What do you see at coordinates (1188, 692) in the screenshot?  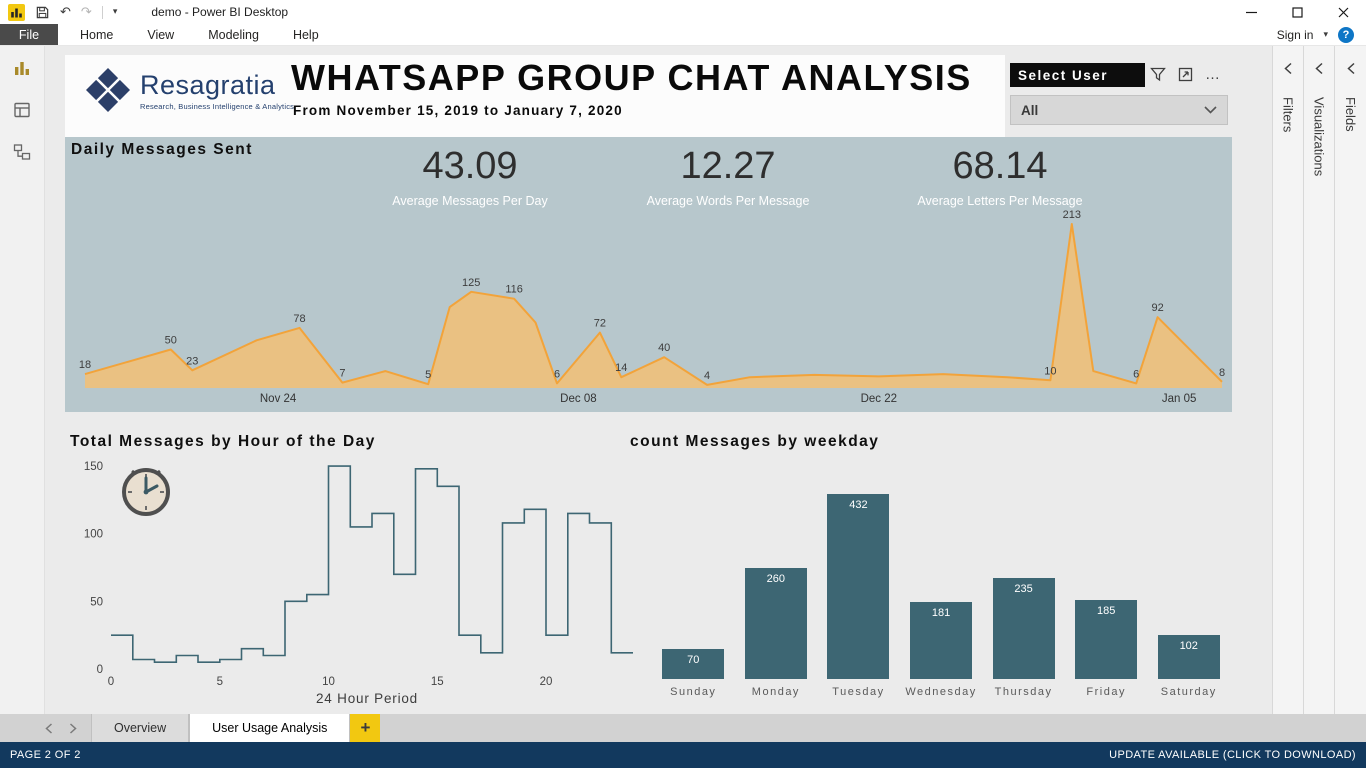 I see `bar-category-label: Saturday` at bounding box center [1188, 692].